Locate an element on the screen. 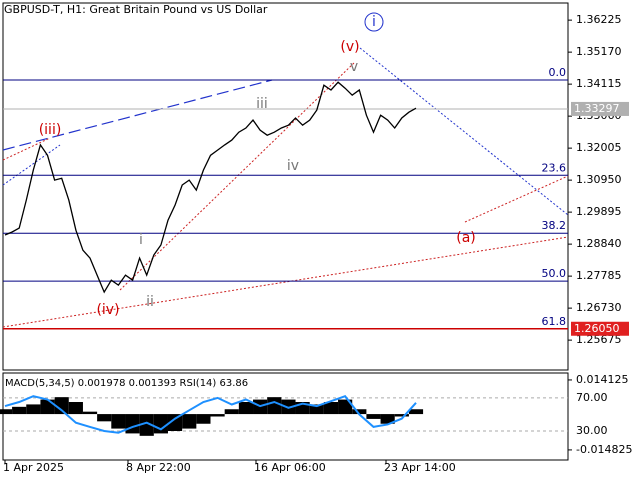 This screenshot has height=480, width=640. wave-circle is located at coordinates (374, 22).